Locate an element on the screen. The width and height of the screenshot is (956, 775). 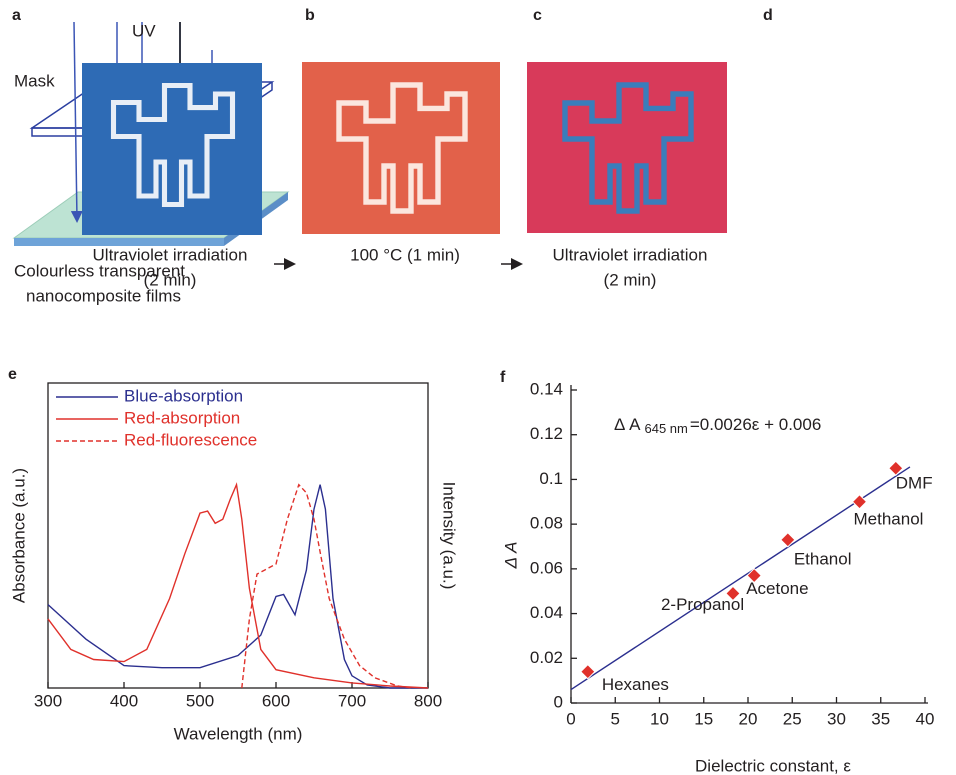
y-tick-label: 0.04 is located at coordinates (546, 612).